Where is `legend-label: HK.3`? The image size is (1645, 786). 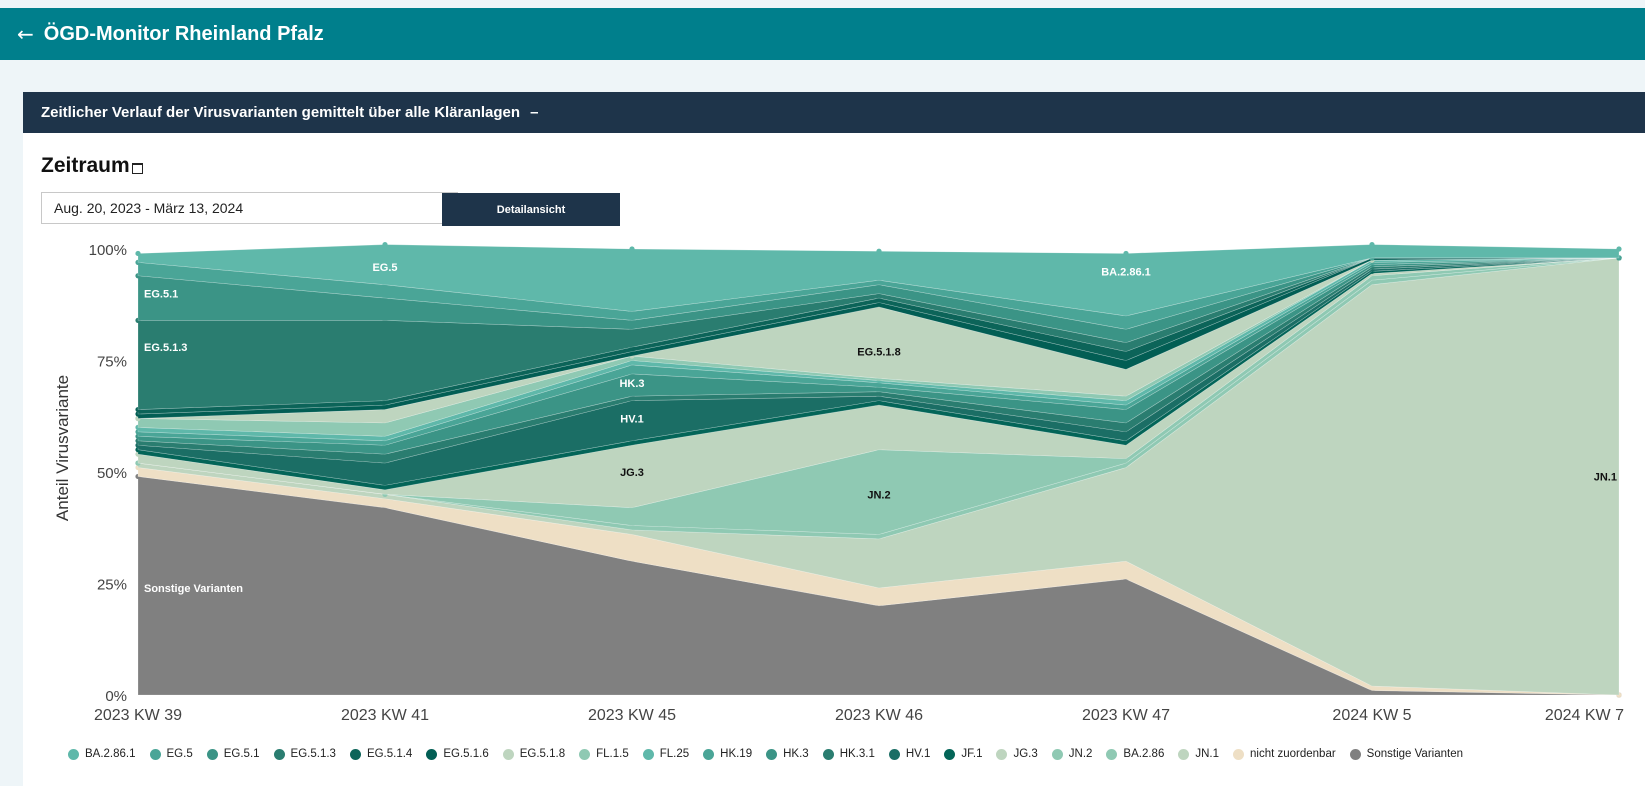
legend-label: HK.3 is located at coordinates (796, 754).